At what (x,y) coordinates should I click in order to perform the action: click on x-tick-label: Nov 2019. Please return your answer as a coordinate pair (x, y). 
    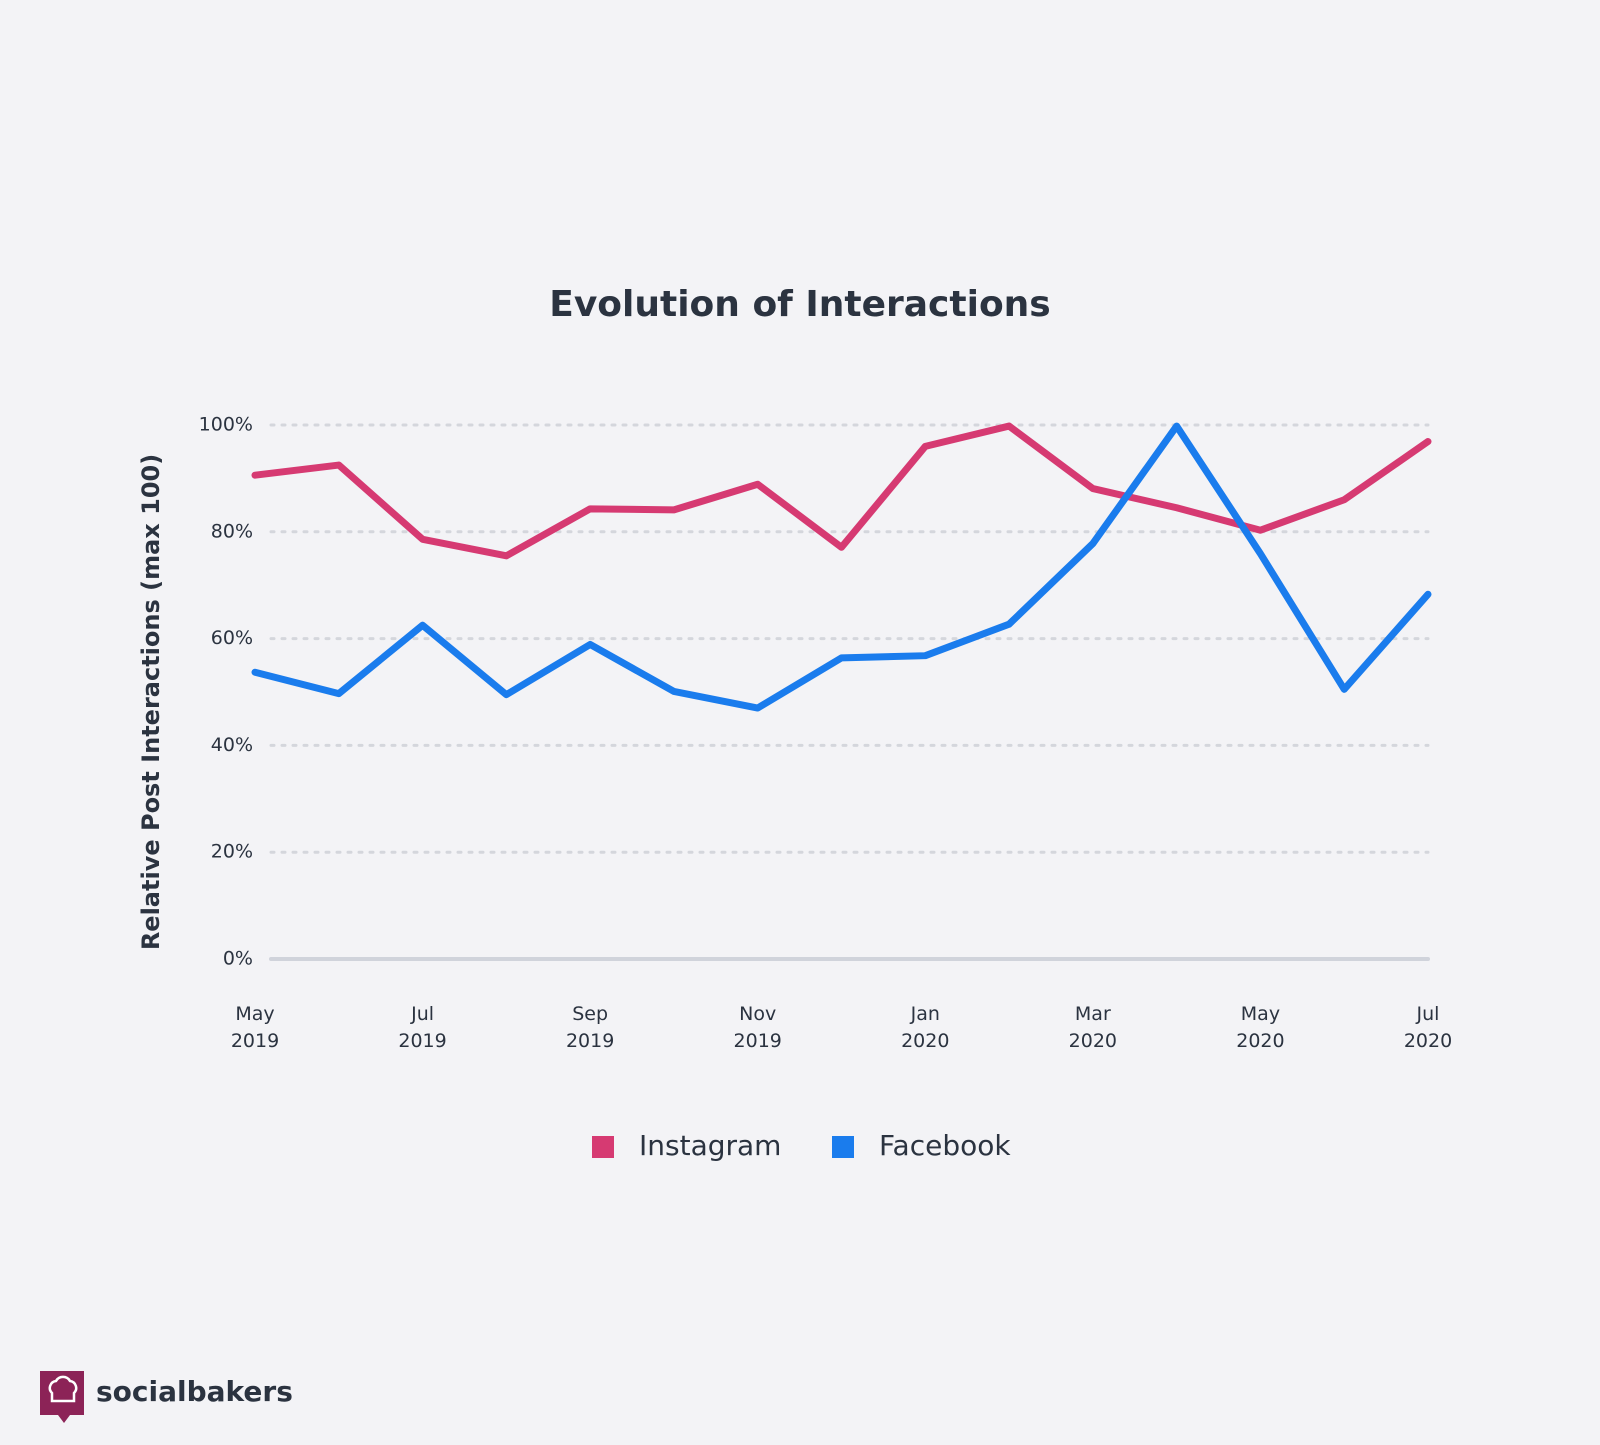
    Looking at the image, I should click on (757, 1027).